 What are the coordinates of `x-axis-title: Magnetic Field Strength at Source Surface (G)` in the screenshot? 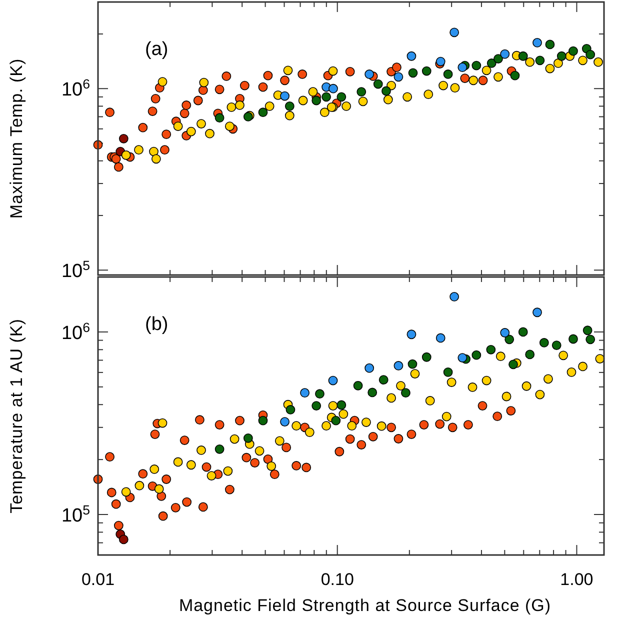 It's located at (365, 605).